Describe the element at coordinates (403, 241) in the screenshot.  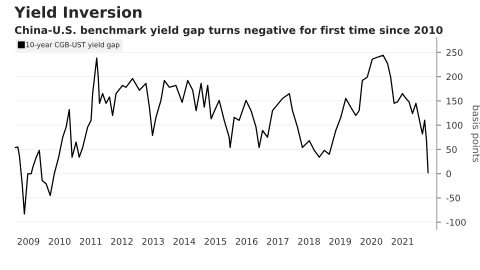
I see `x-tick-label: 2021` at that location.